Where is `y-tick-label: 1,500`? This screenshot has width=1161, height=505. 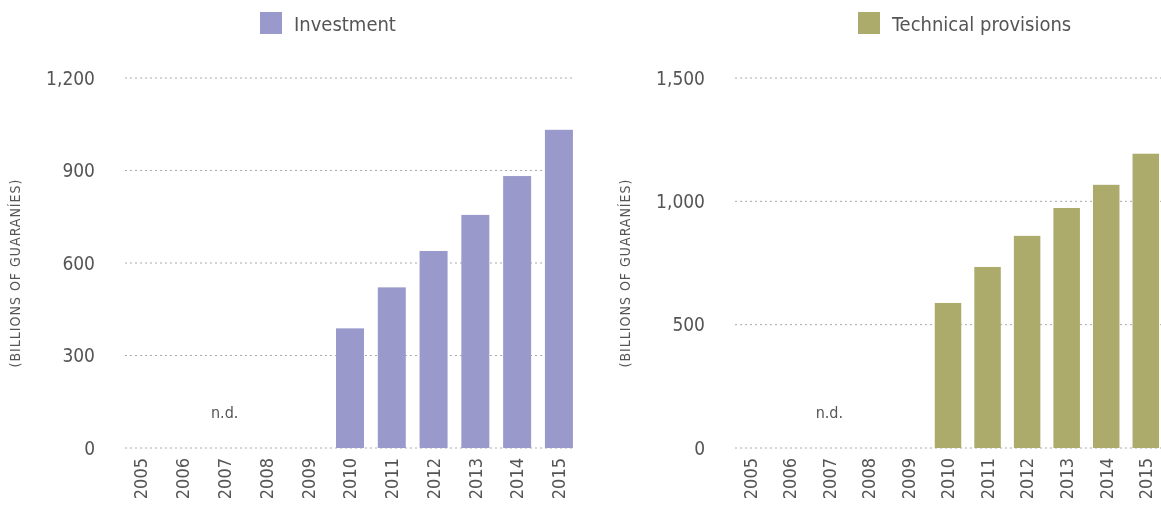
y-tick-label: 1,500 is located at coordinates (680, 77).